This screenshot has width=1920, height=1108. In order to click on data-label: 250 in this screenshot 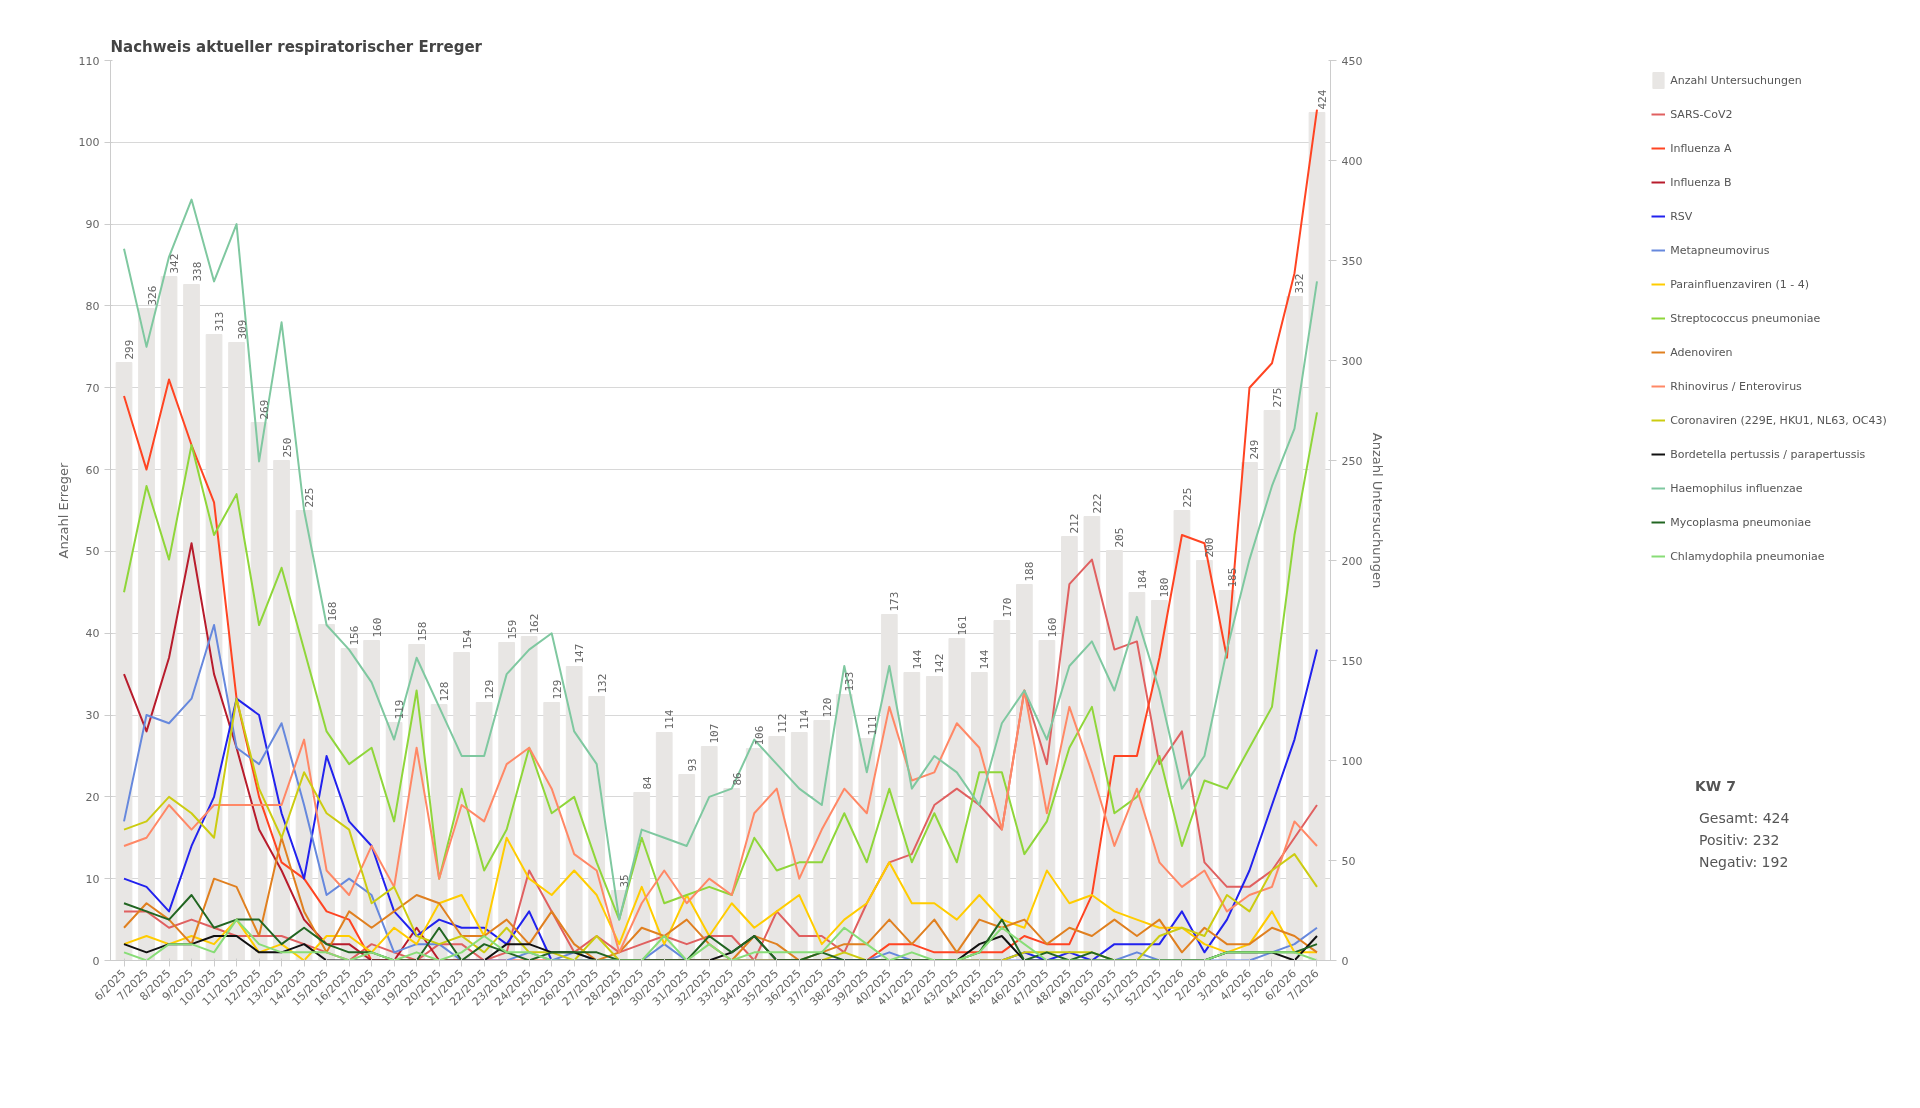, I will do `click(287, 447)`.